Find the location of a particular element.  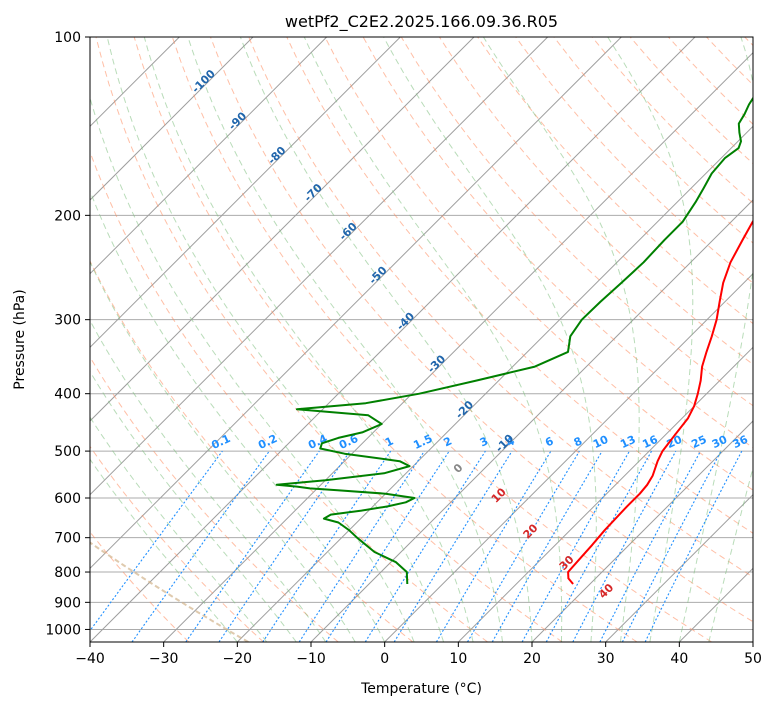

moist-adiabat-label: 10 is located at coordinates (499, 495).